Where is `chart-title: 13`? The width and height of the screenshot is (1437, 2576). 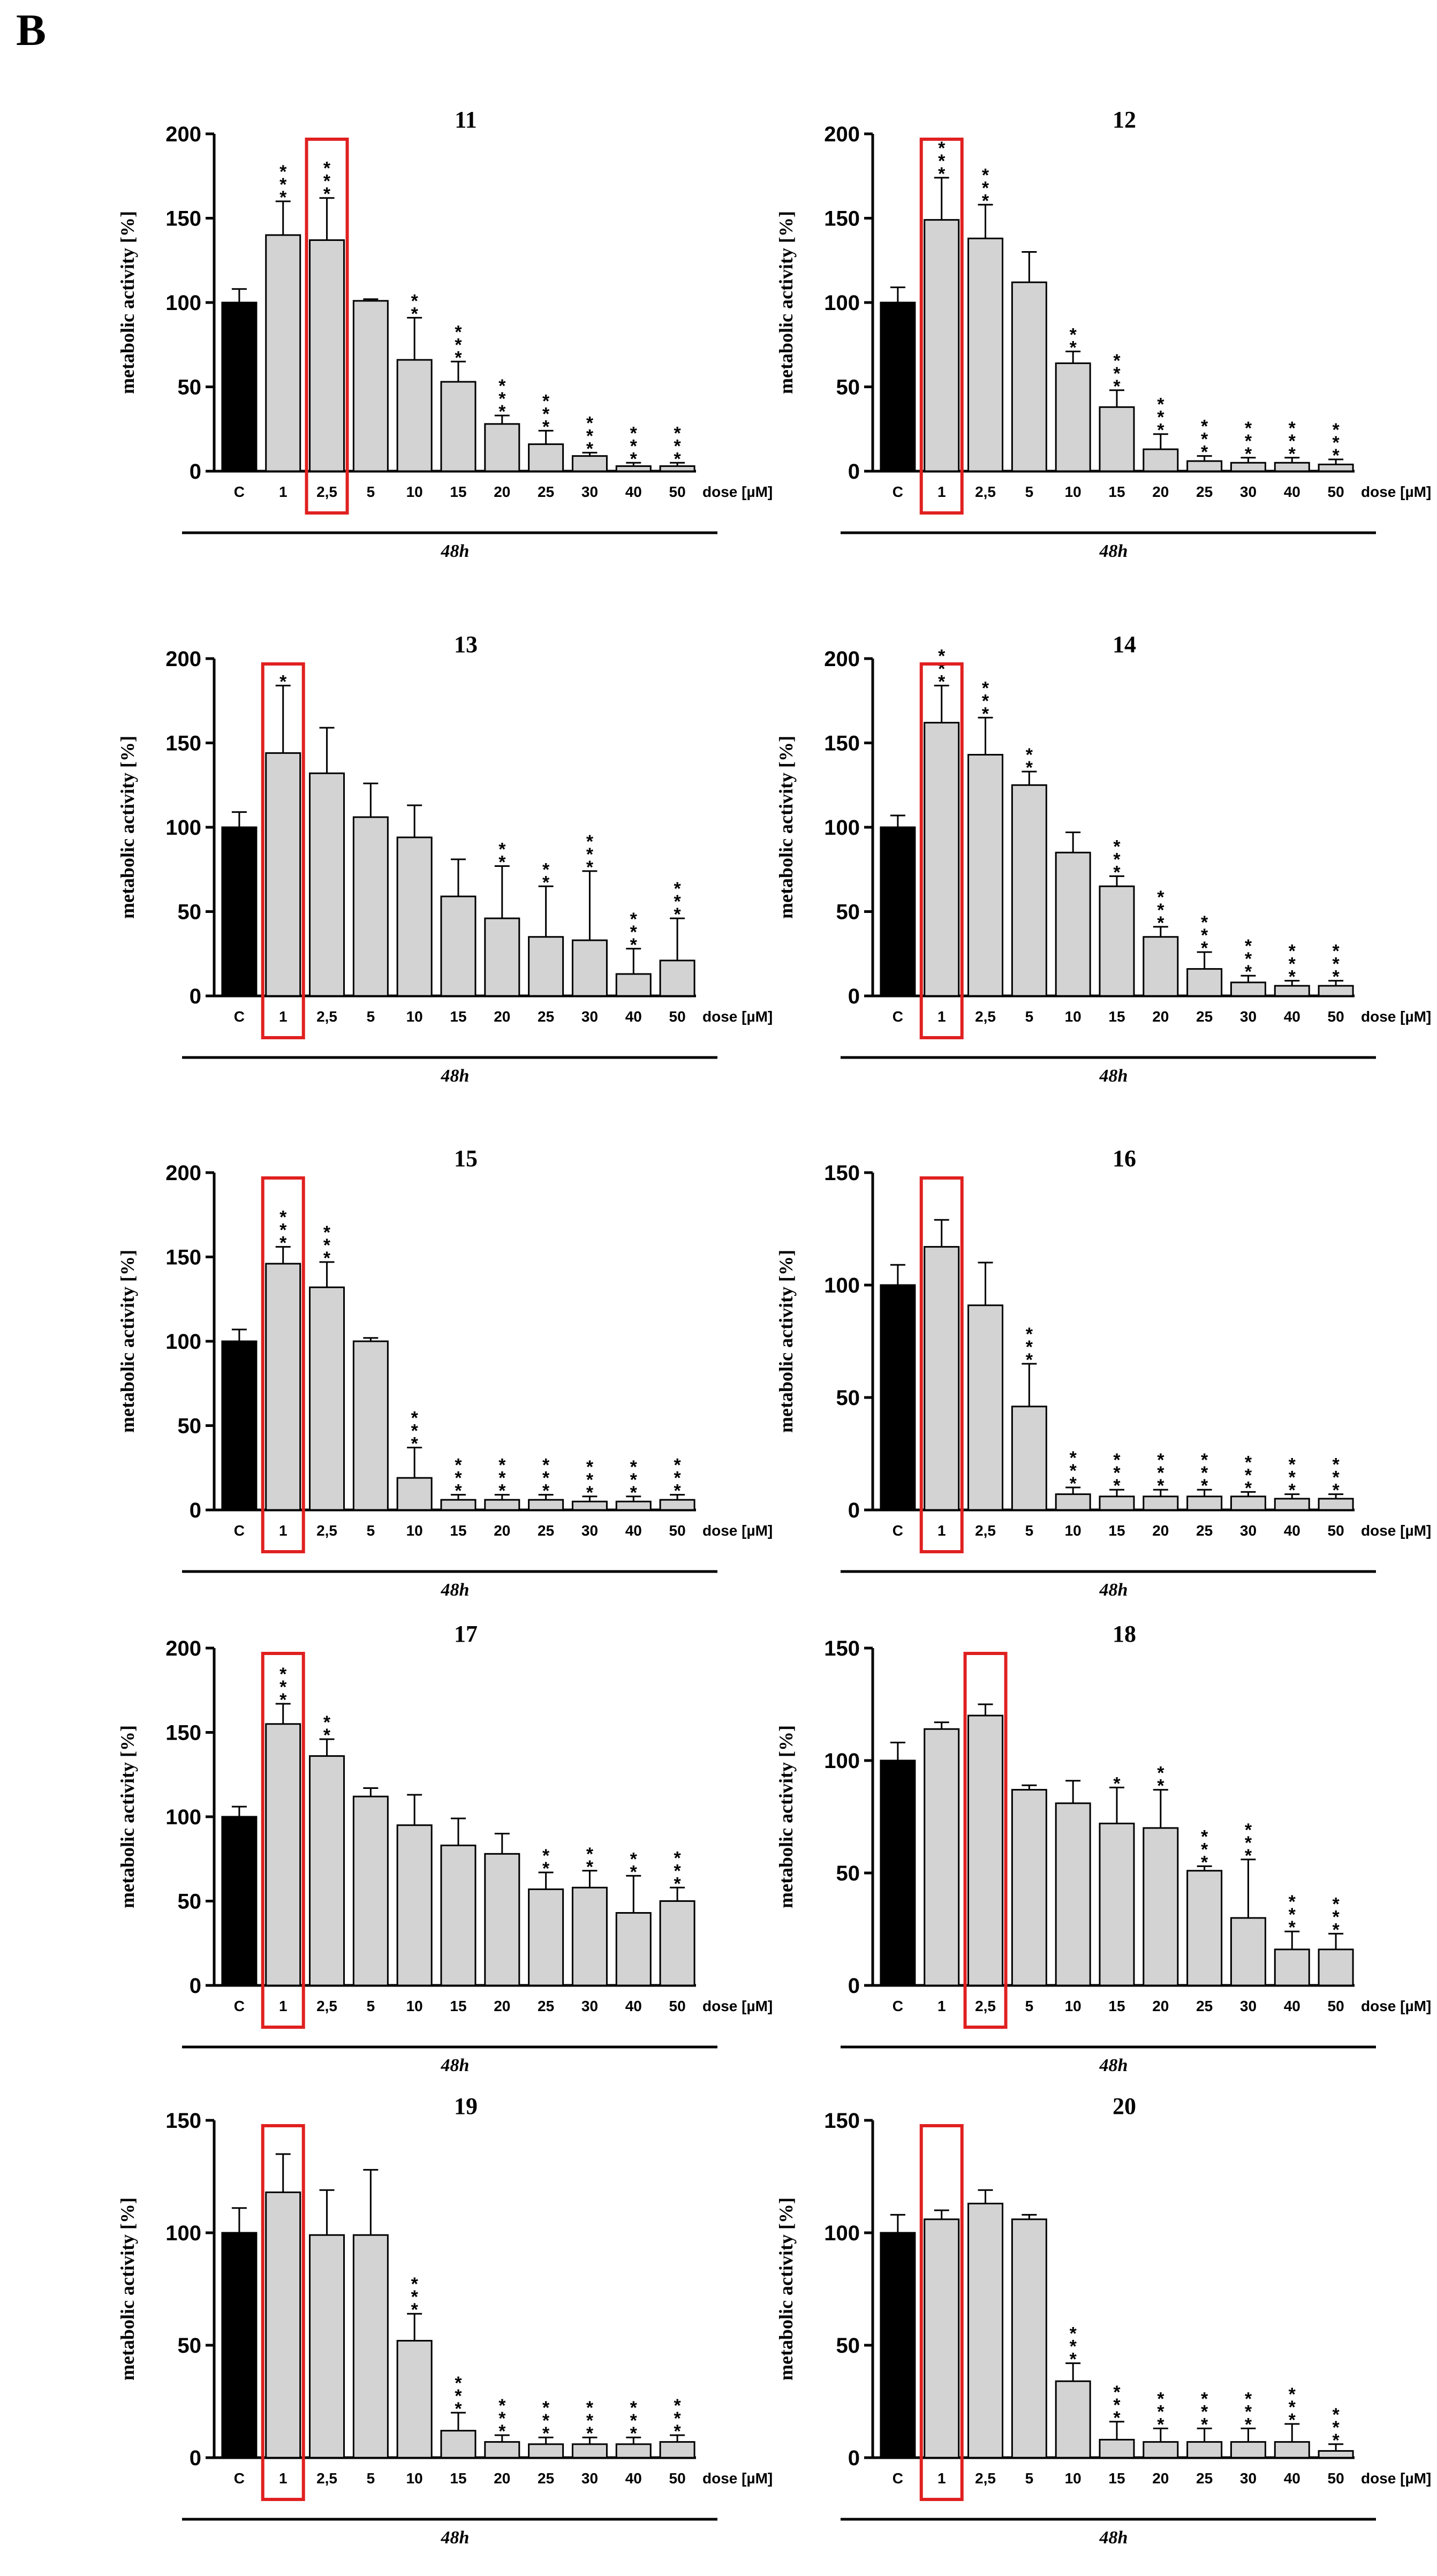
chart-title: 13 is located at coordinates (466, 644).